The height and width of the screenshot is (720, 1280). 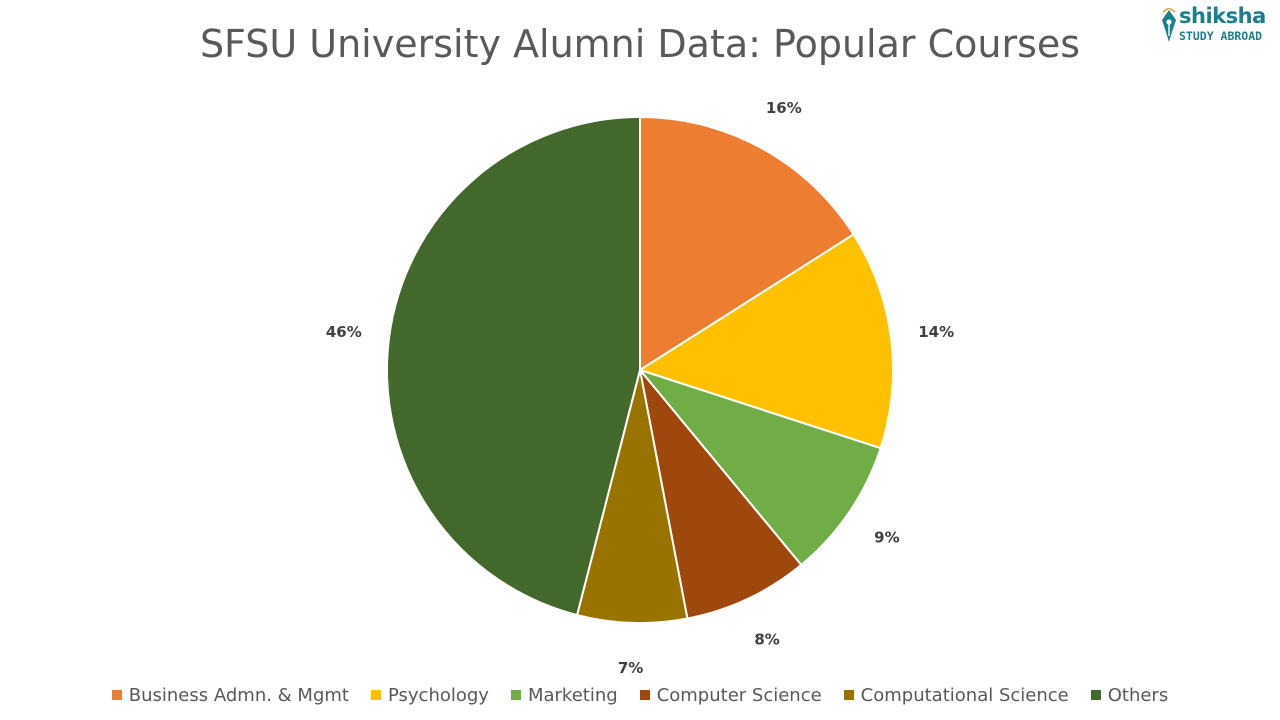 What do you see at coordinates (747, 243) in the screenshot?
I see `pie-slice-business-admn-mgmt` at bounding box center [747, 243].